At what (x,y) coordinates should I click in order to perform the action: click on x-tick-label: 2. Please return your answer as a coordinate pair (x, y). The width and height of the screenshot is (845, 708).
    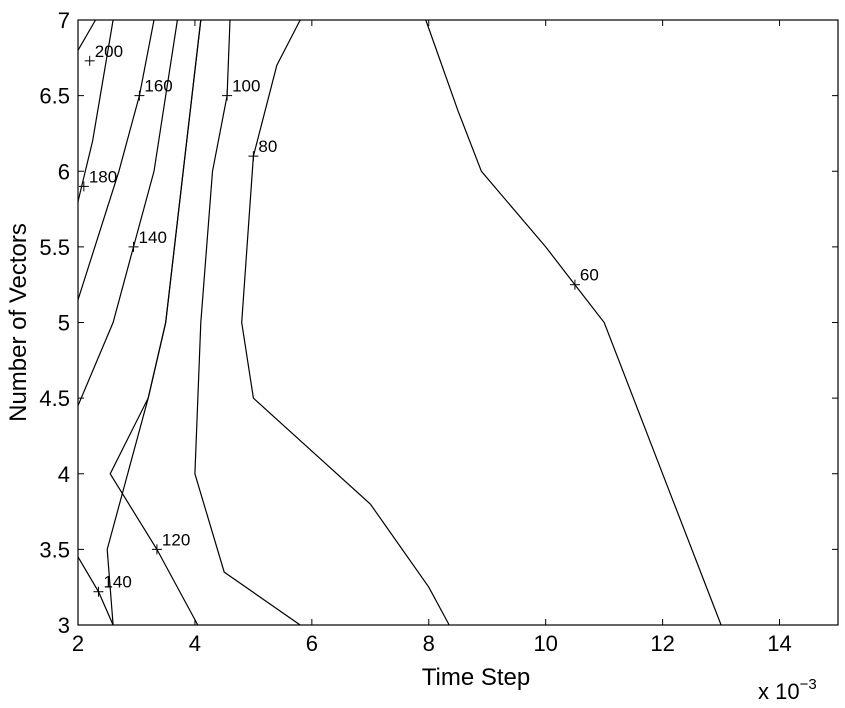
    Looking at the image, I should click on (78, 643).